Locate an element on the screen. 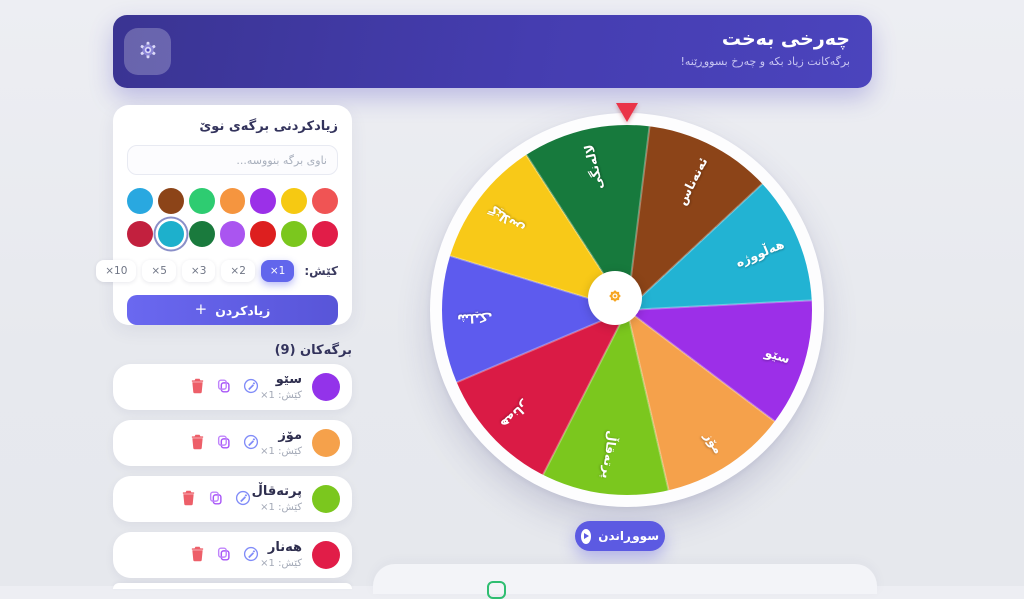  spin-button: سووڕاندن is located at coordinates (620, 536).